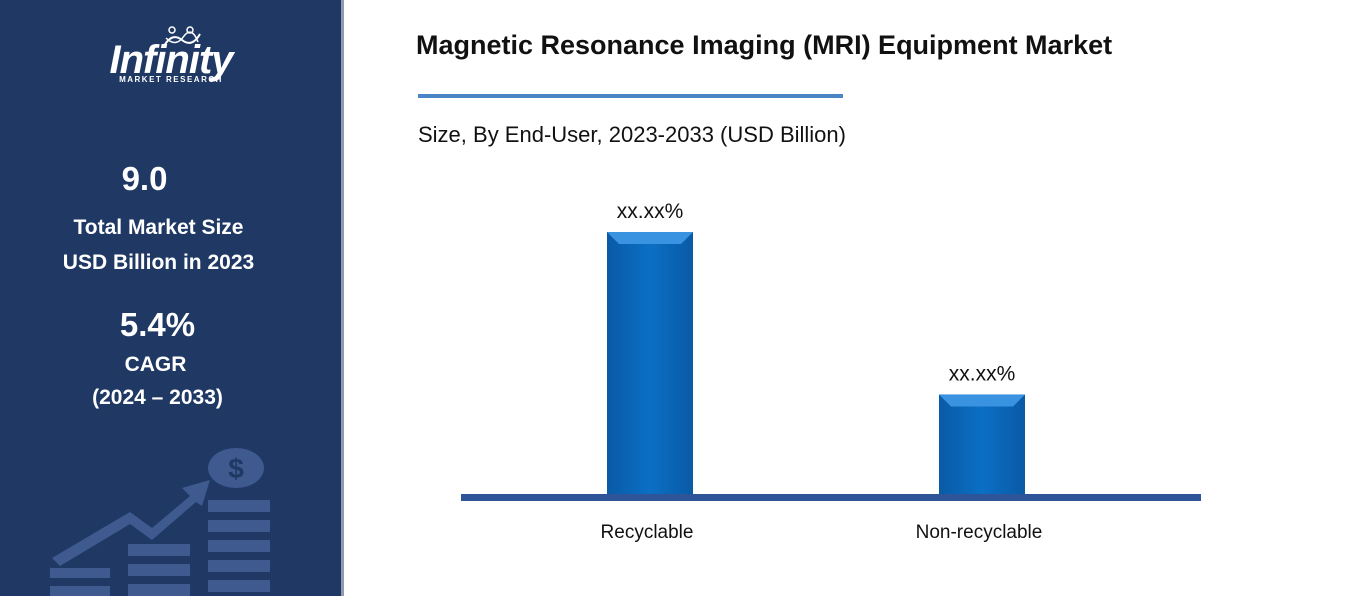 Image resolution: width=1356 pixels, height=596 pixels. I want to click on sidebar-divider, so click(342, 298).